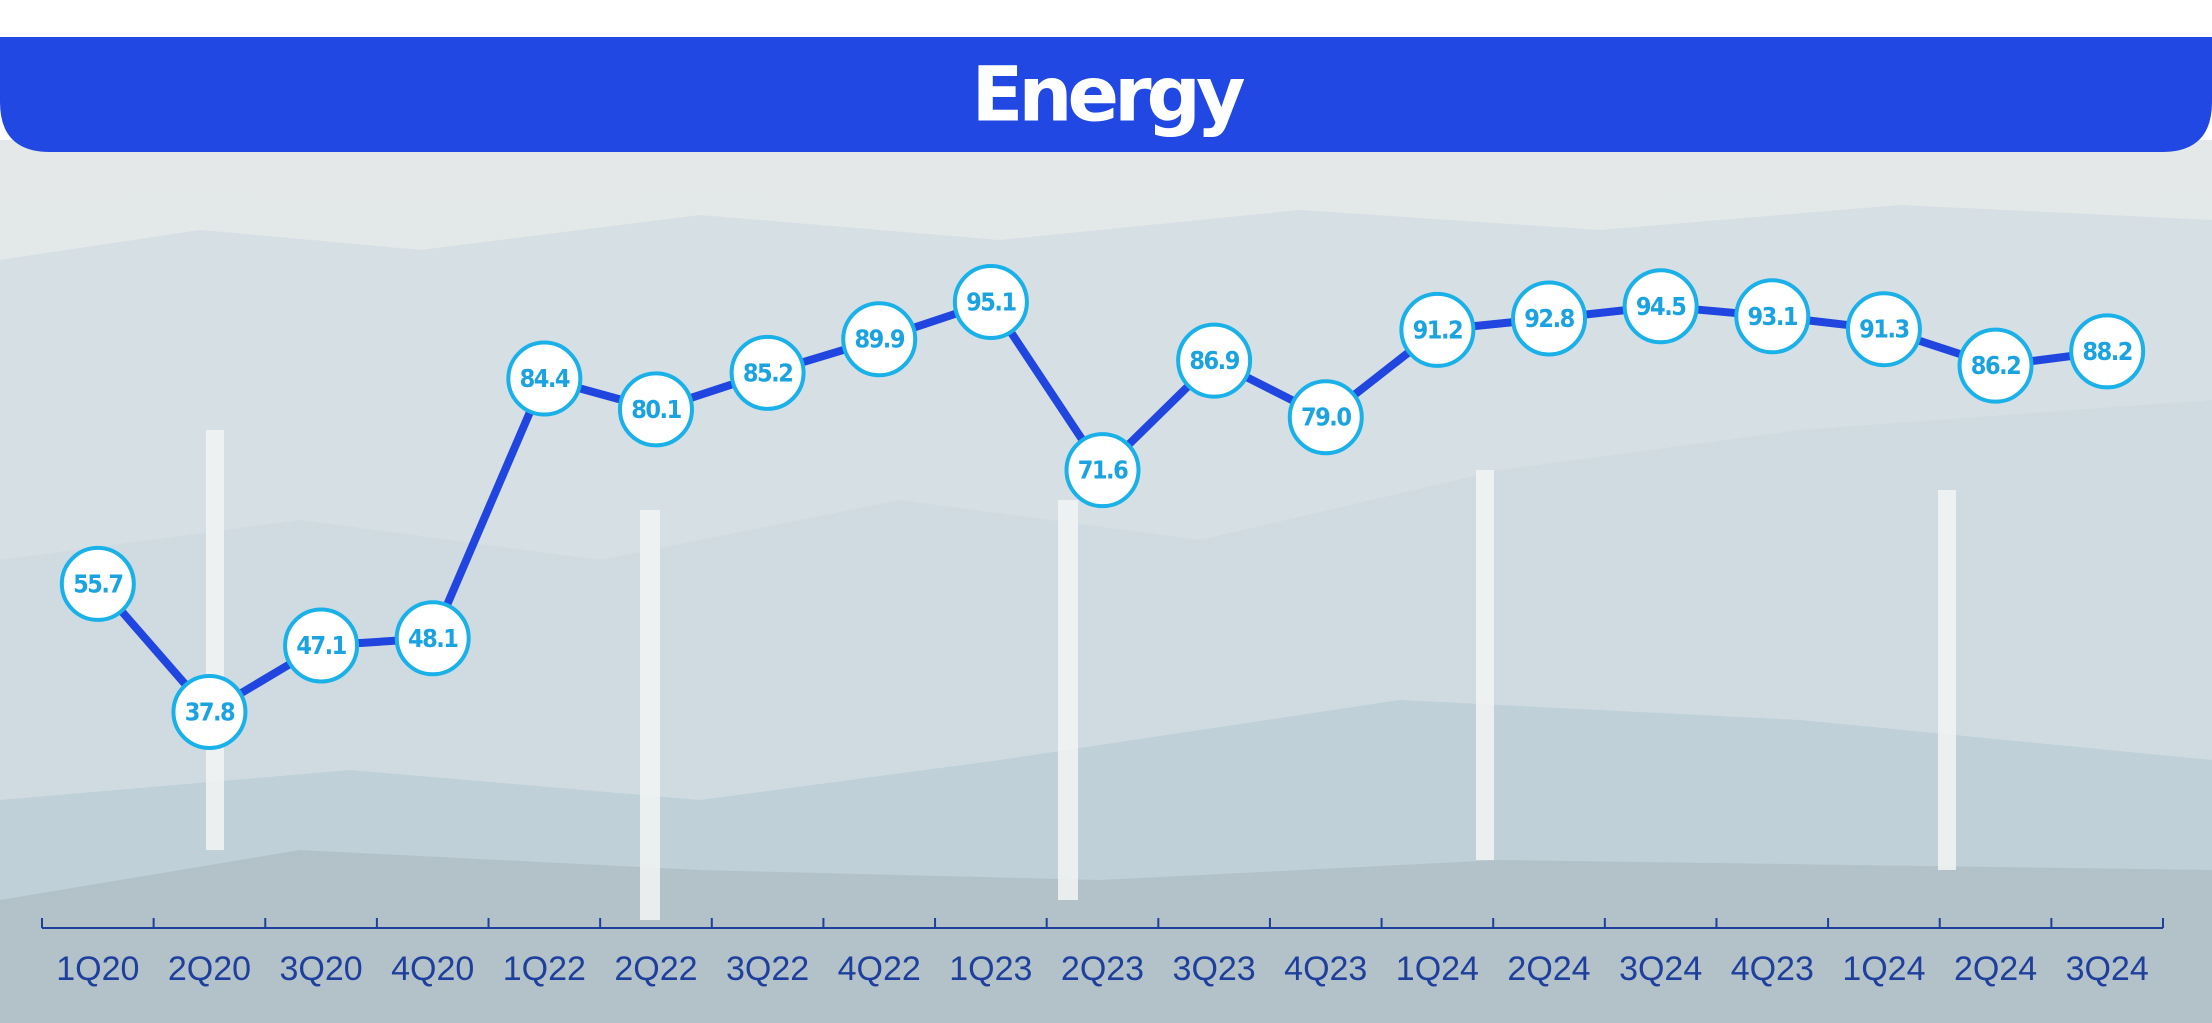 The height and width of the screenshot is (1023, 2212). I want to click on value-label: 86.9, so click(1214, 360).